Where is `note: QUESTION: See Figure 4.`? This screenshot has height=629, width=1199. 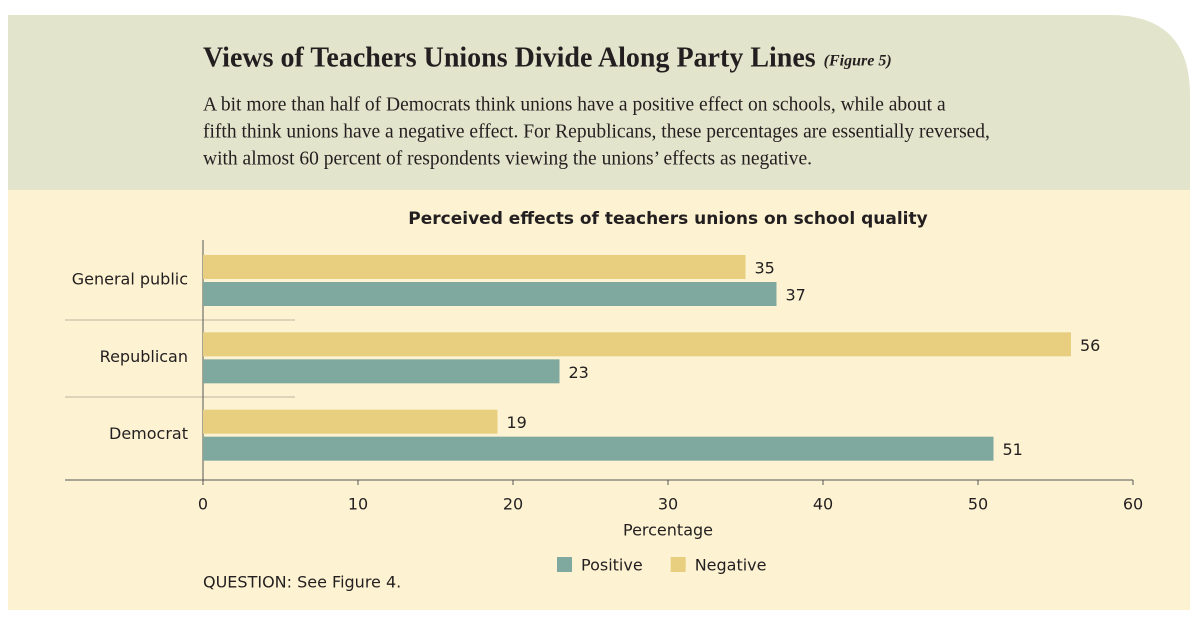
note: QUESTION: See Figure 4. is located at coordinates (302, 582).